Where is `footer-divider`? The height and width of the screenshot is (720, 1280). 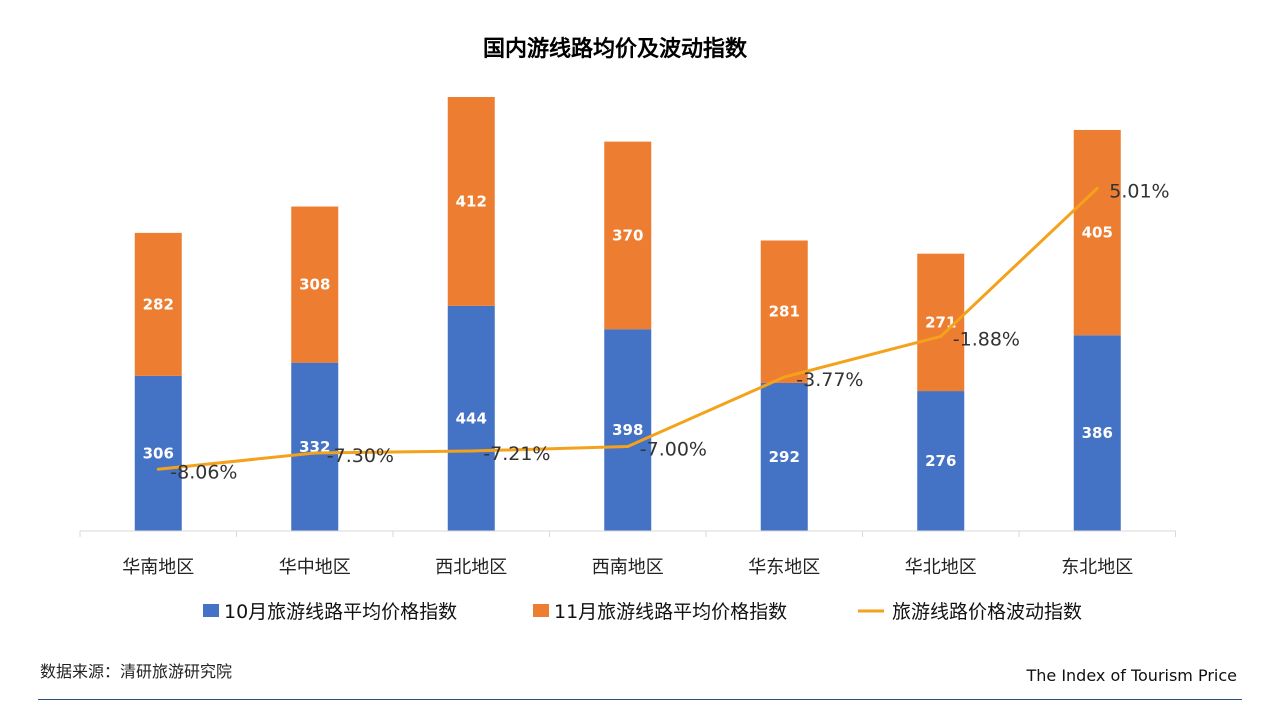 footer-divider is located at coordinates (640, 699).